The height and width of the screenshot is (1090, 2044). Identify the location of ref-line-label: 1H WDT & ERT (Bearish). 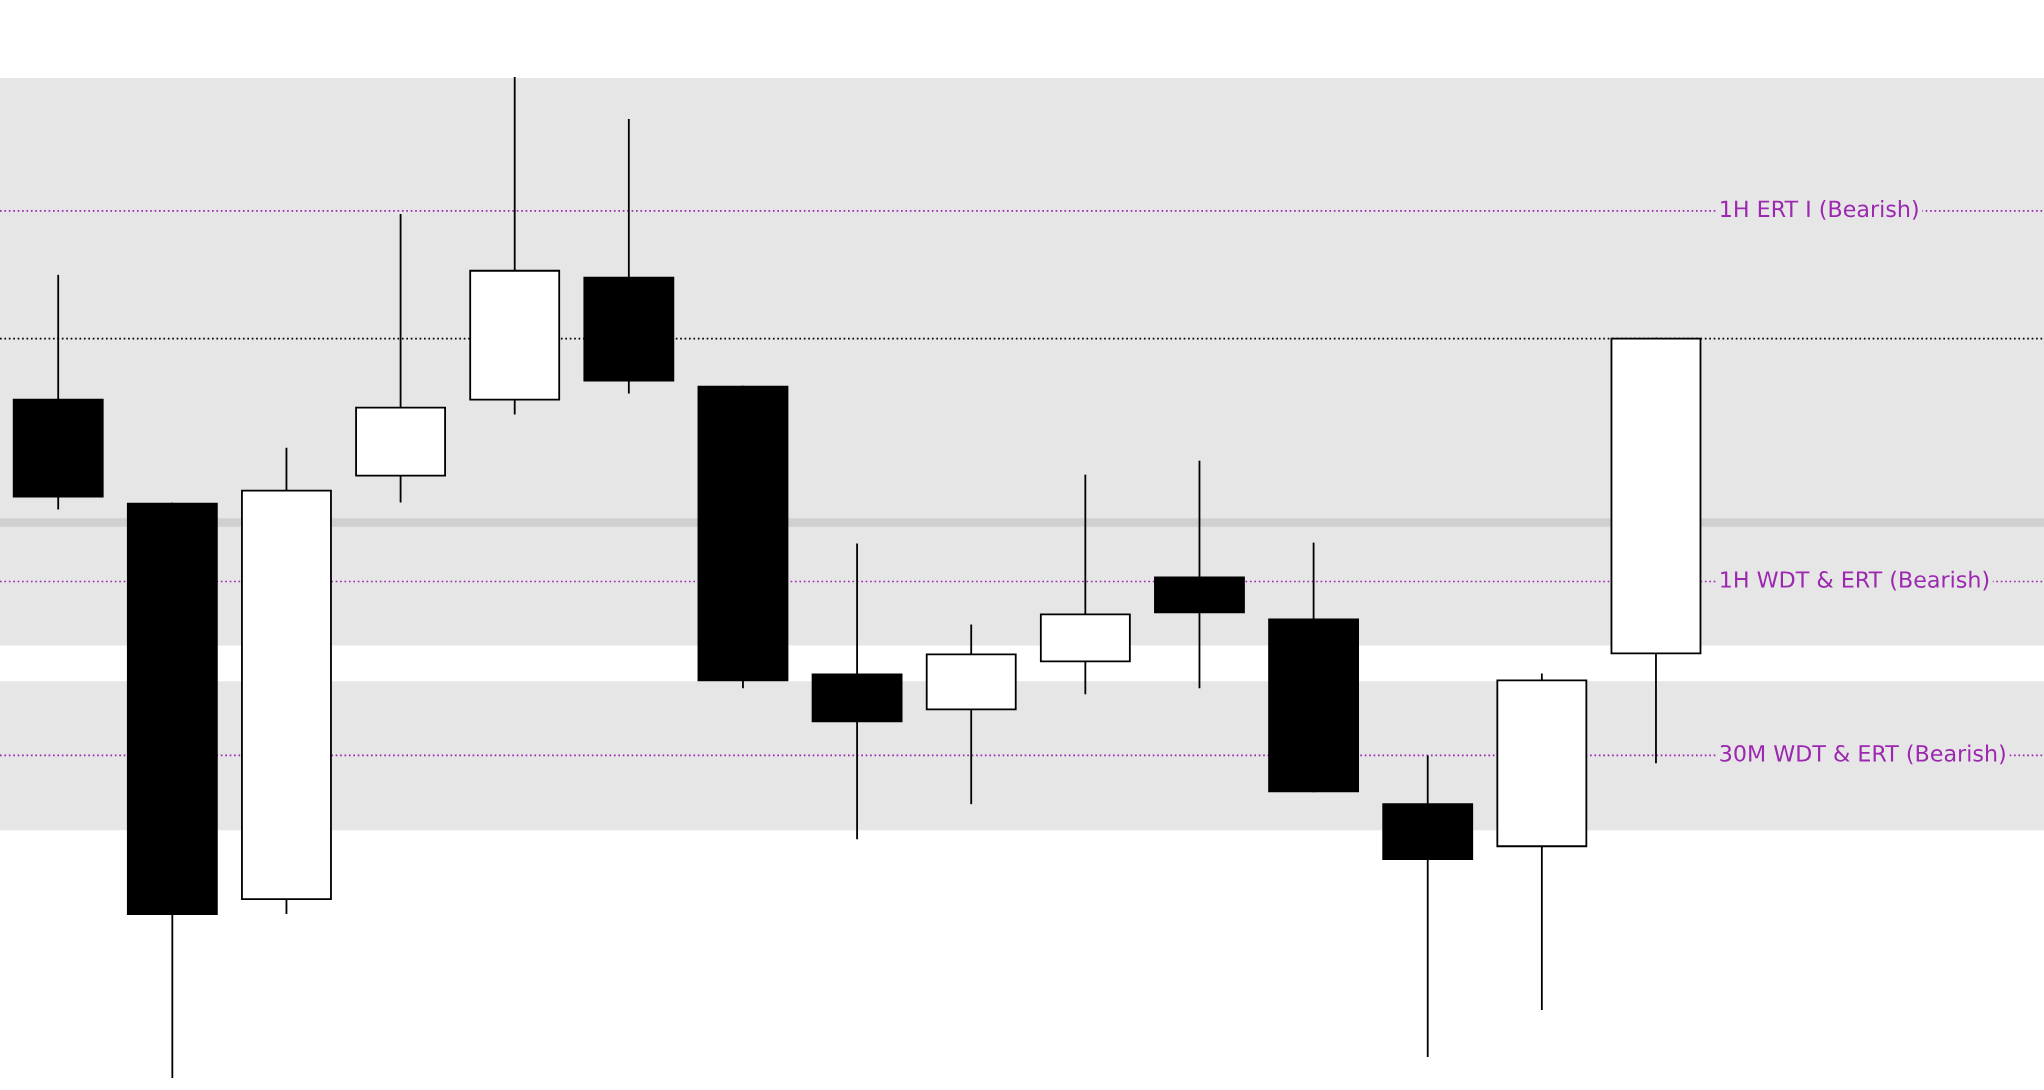
(1855, 580).